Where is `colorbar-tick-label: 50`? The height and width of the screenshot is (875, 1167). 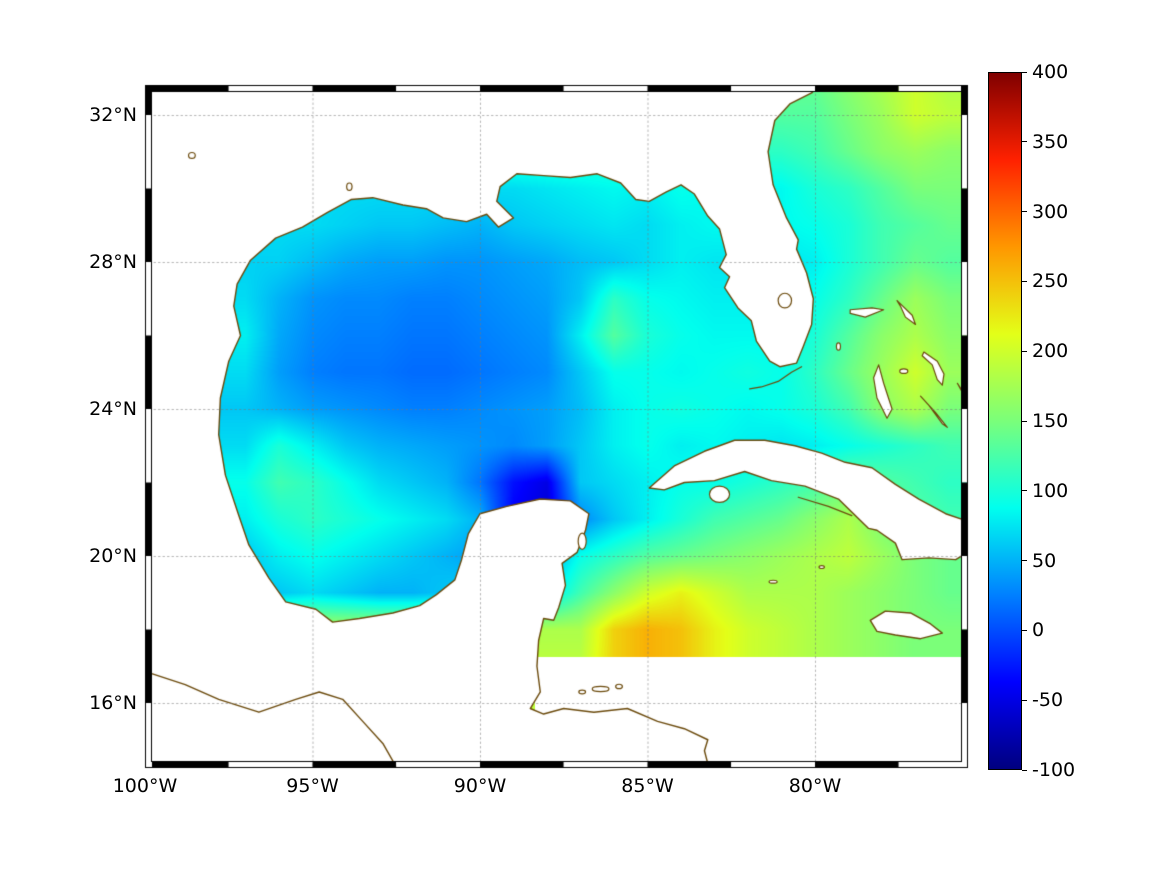
colorbar-tick-label: 50 is located at coordinates (1044, 560).